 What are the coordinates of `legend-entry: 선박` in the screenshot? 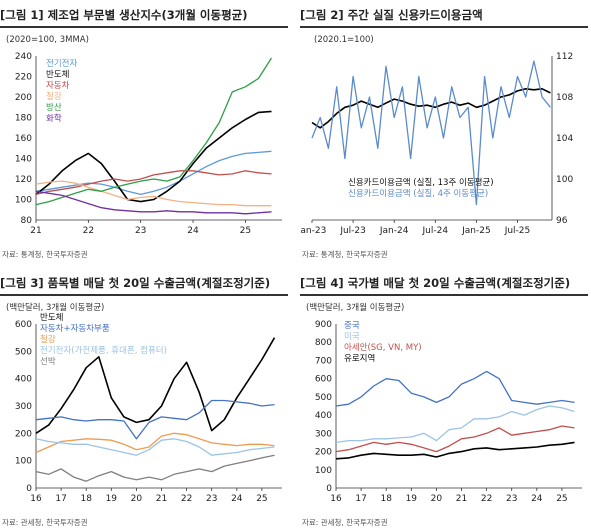 It's located at (48, 361).